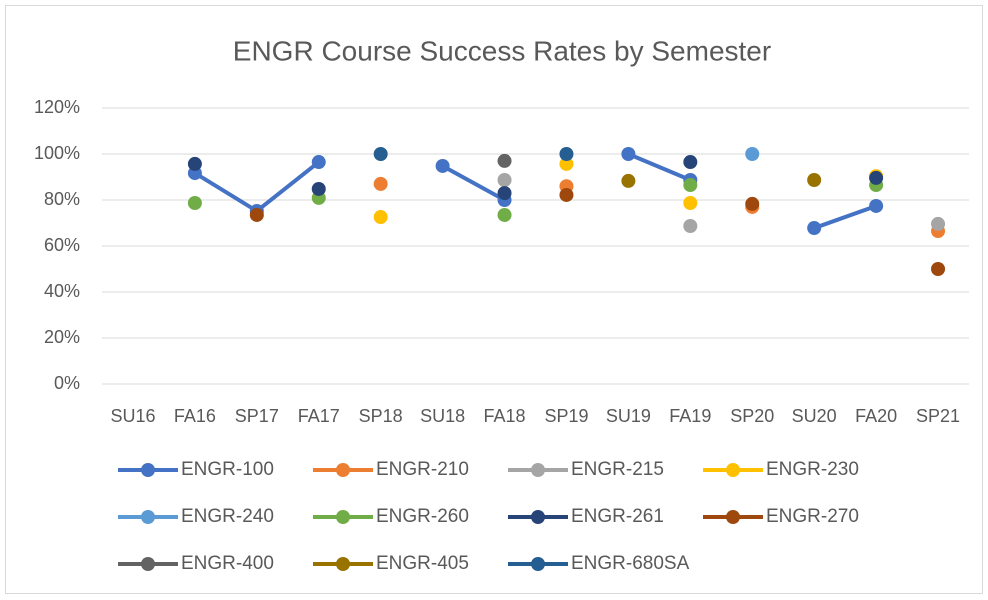 The height and width of the screenshot is (600, 988). I want to click on x-tick-label: FA16, so click(195, 416).